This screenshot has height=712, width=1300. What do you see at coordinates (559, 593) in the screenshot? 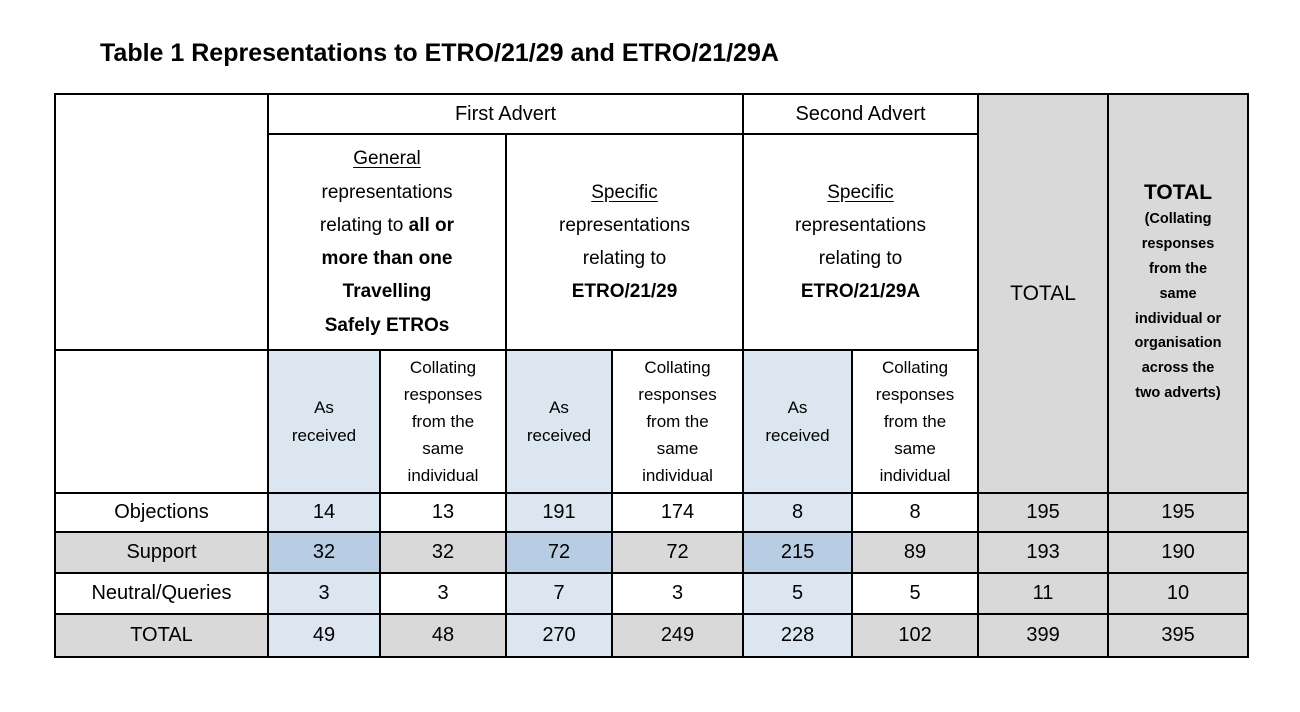
I see `data-cell: 7` at bounding box center [559, 593].